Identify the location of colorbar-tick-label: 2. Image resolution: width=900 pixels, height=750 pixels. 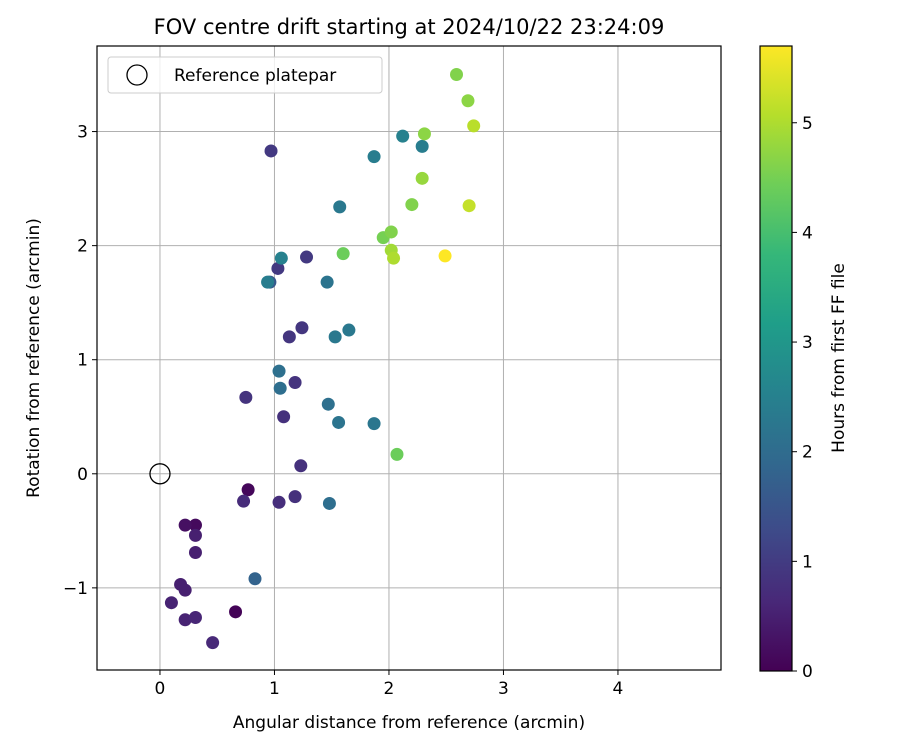
(807, 453).